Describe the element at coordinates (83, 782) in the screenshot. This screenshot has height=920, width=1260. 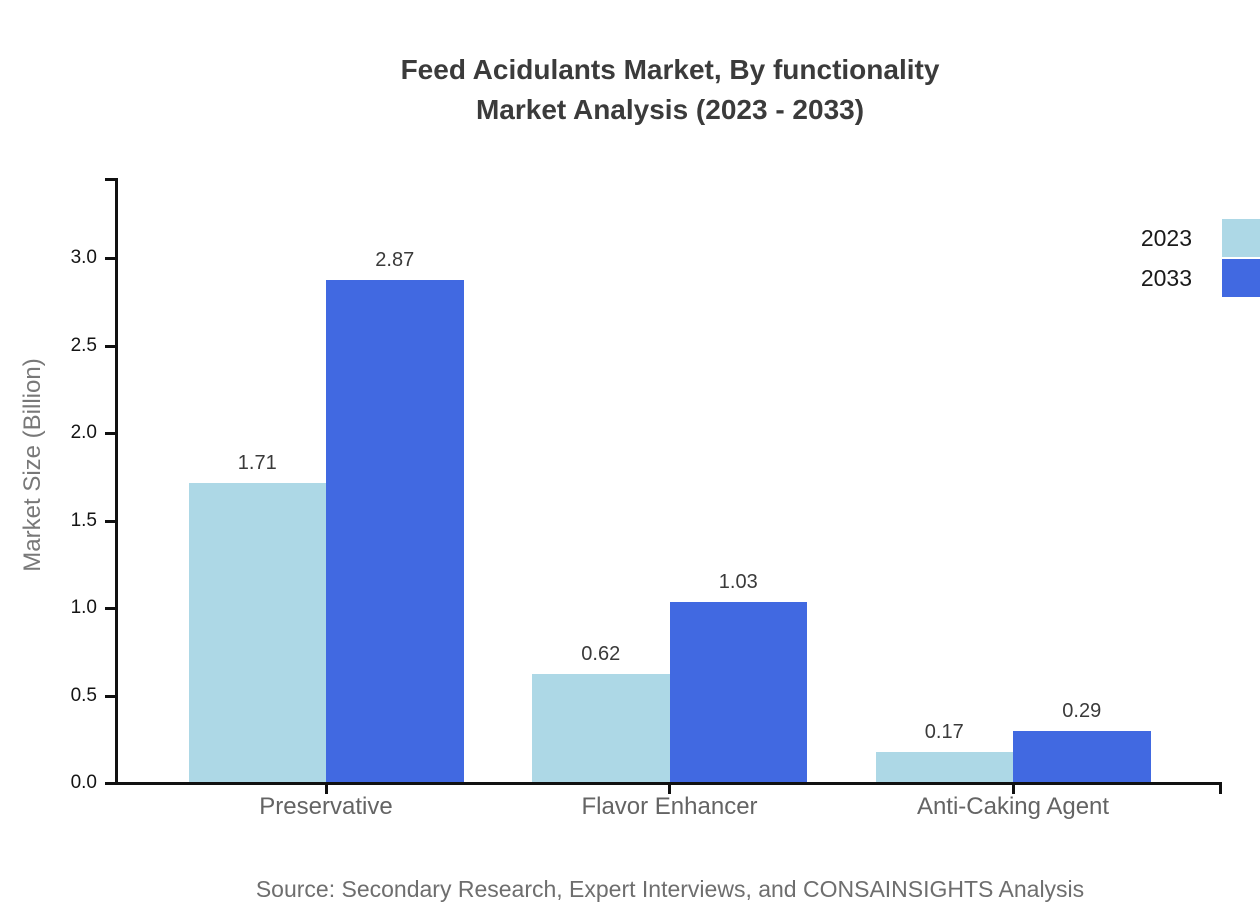
I see `y-tick-label: 0.0` at that location.